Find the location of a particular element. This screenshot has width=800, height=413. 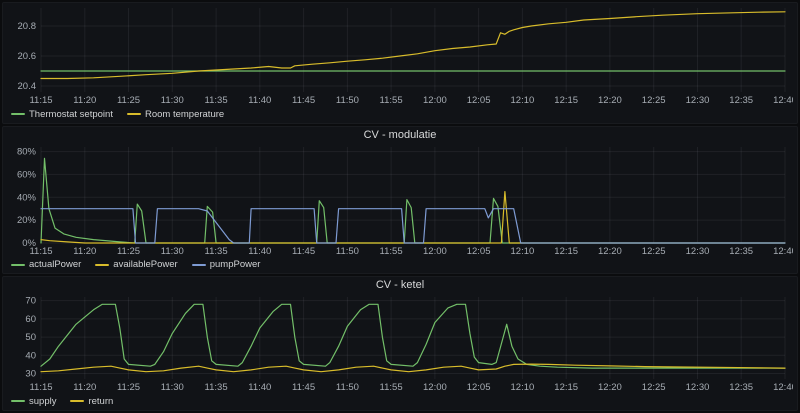

y-axis-tick-label: 80% is located at coordinates (27, 152).